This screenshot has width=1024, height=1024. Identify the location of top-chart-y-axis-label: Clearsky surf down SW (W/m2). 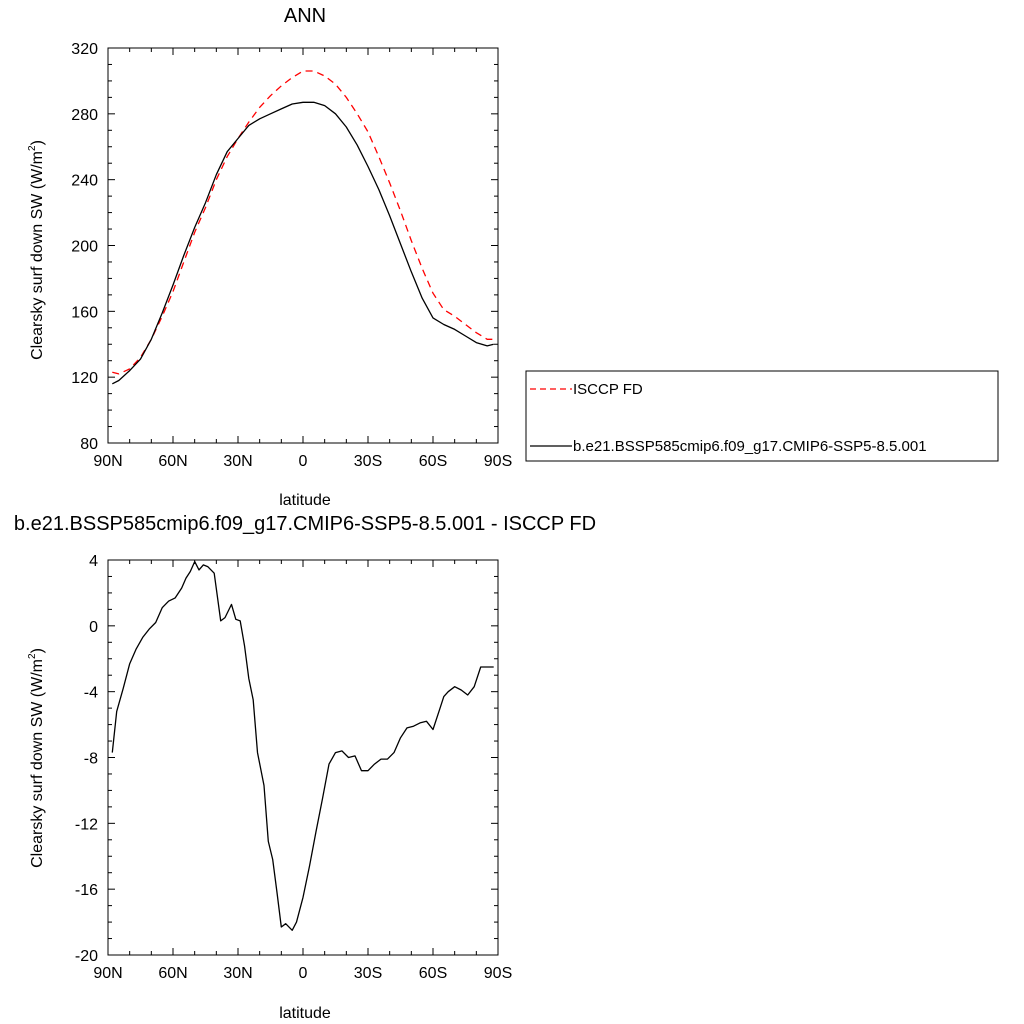
(36, 250).